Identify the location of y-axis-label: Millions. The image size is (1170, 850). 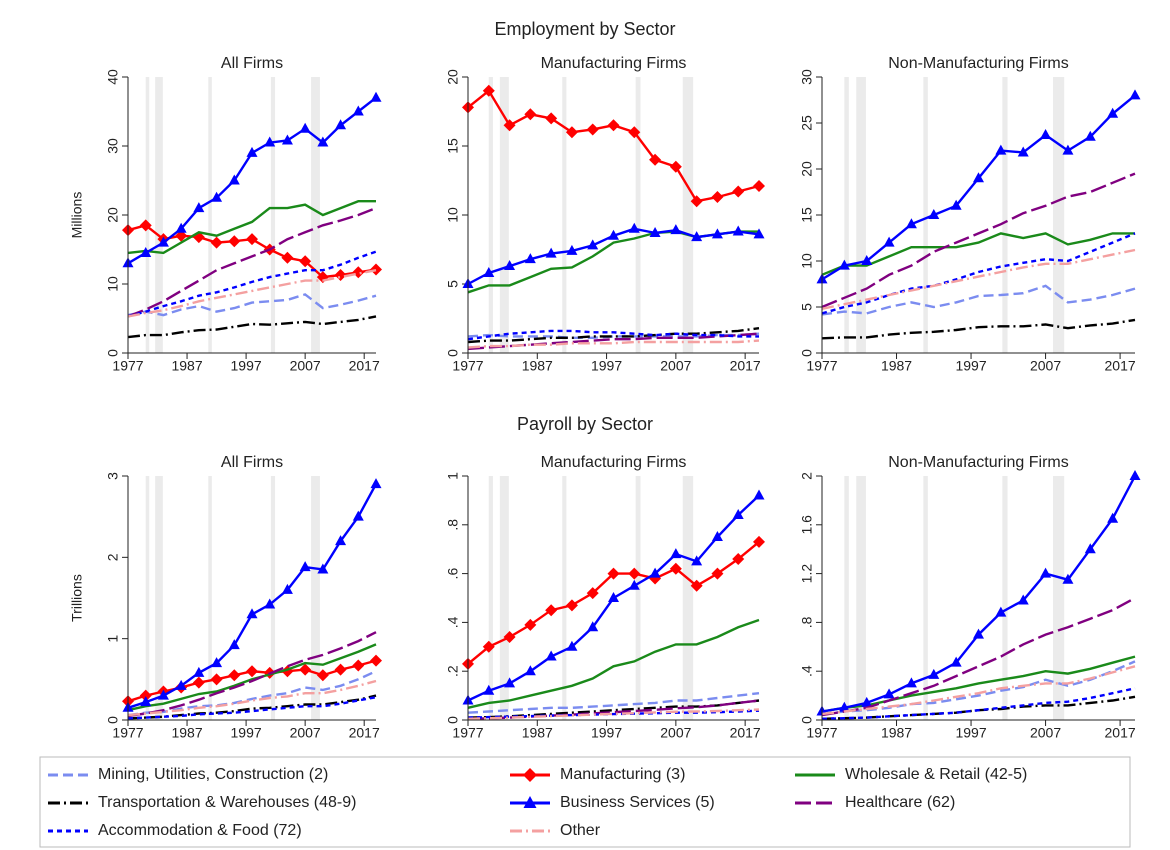
(77, 215).